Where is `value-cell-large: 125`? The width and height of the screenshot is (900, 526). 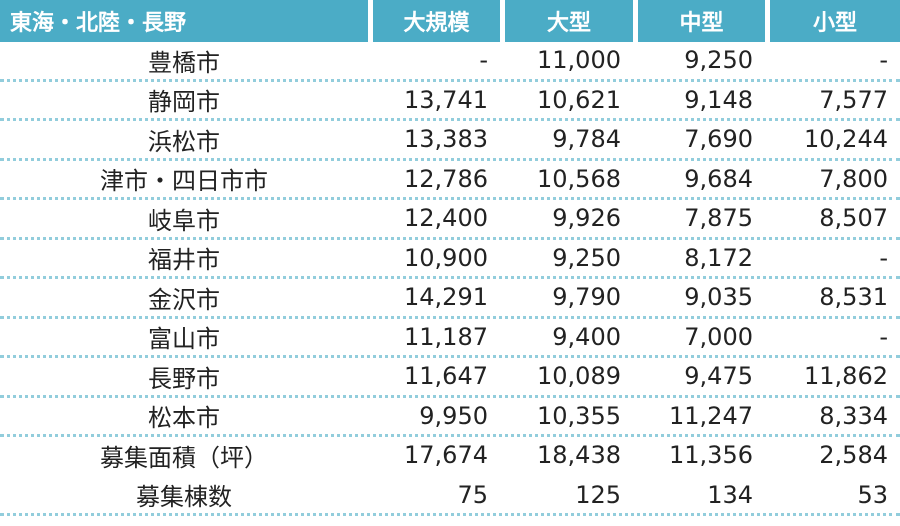
value-cell-large: 125 is located at coordinates (598, 494).